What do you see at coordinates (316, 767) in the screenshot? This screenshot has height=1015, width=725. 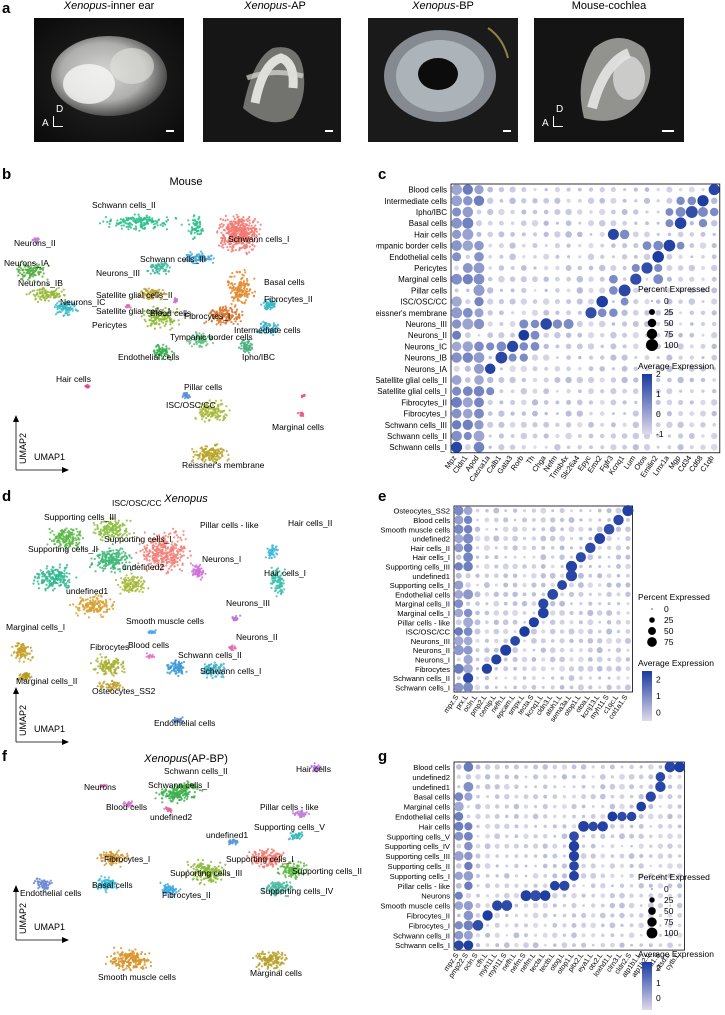 I see `umap-cluster-hair-cells` at bounding box center [316, 767].